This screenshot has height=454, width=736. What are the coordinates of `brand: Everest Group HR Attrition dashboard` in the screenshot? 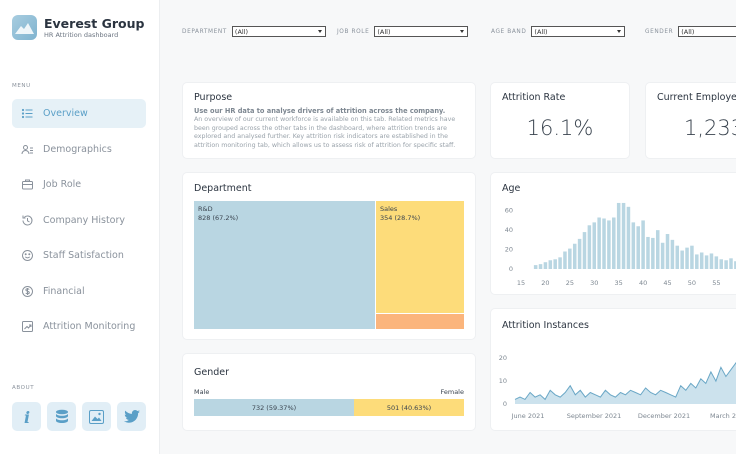 It's located at (78, 27).